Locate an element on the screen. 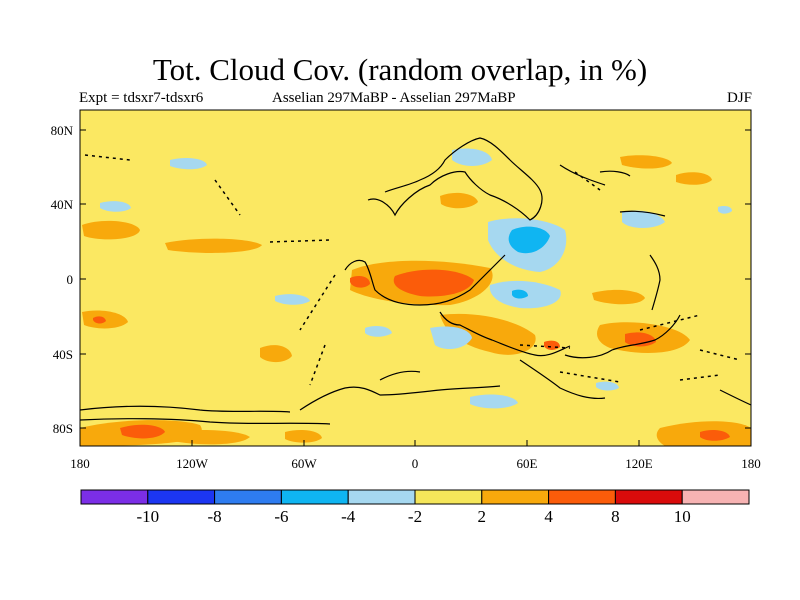 The image size is (800, 600). x-tick-label: 0 is located at coordinates (415, 463).